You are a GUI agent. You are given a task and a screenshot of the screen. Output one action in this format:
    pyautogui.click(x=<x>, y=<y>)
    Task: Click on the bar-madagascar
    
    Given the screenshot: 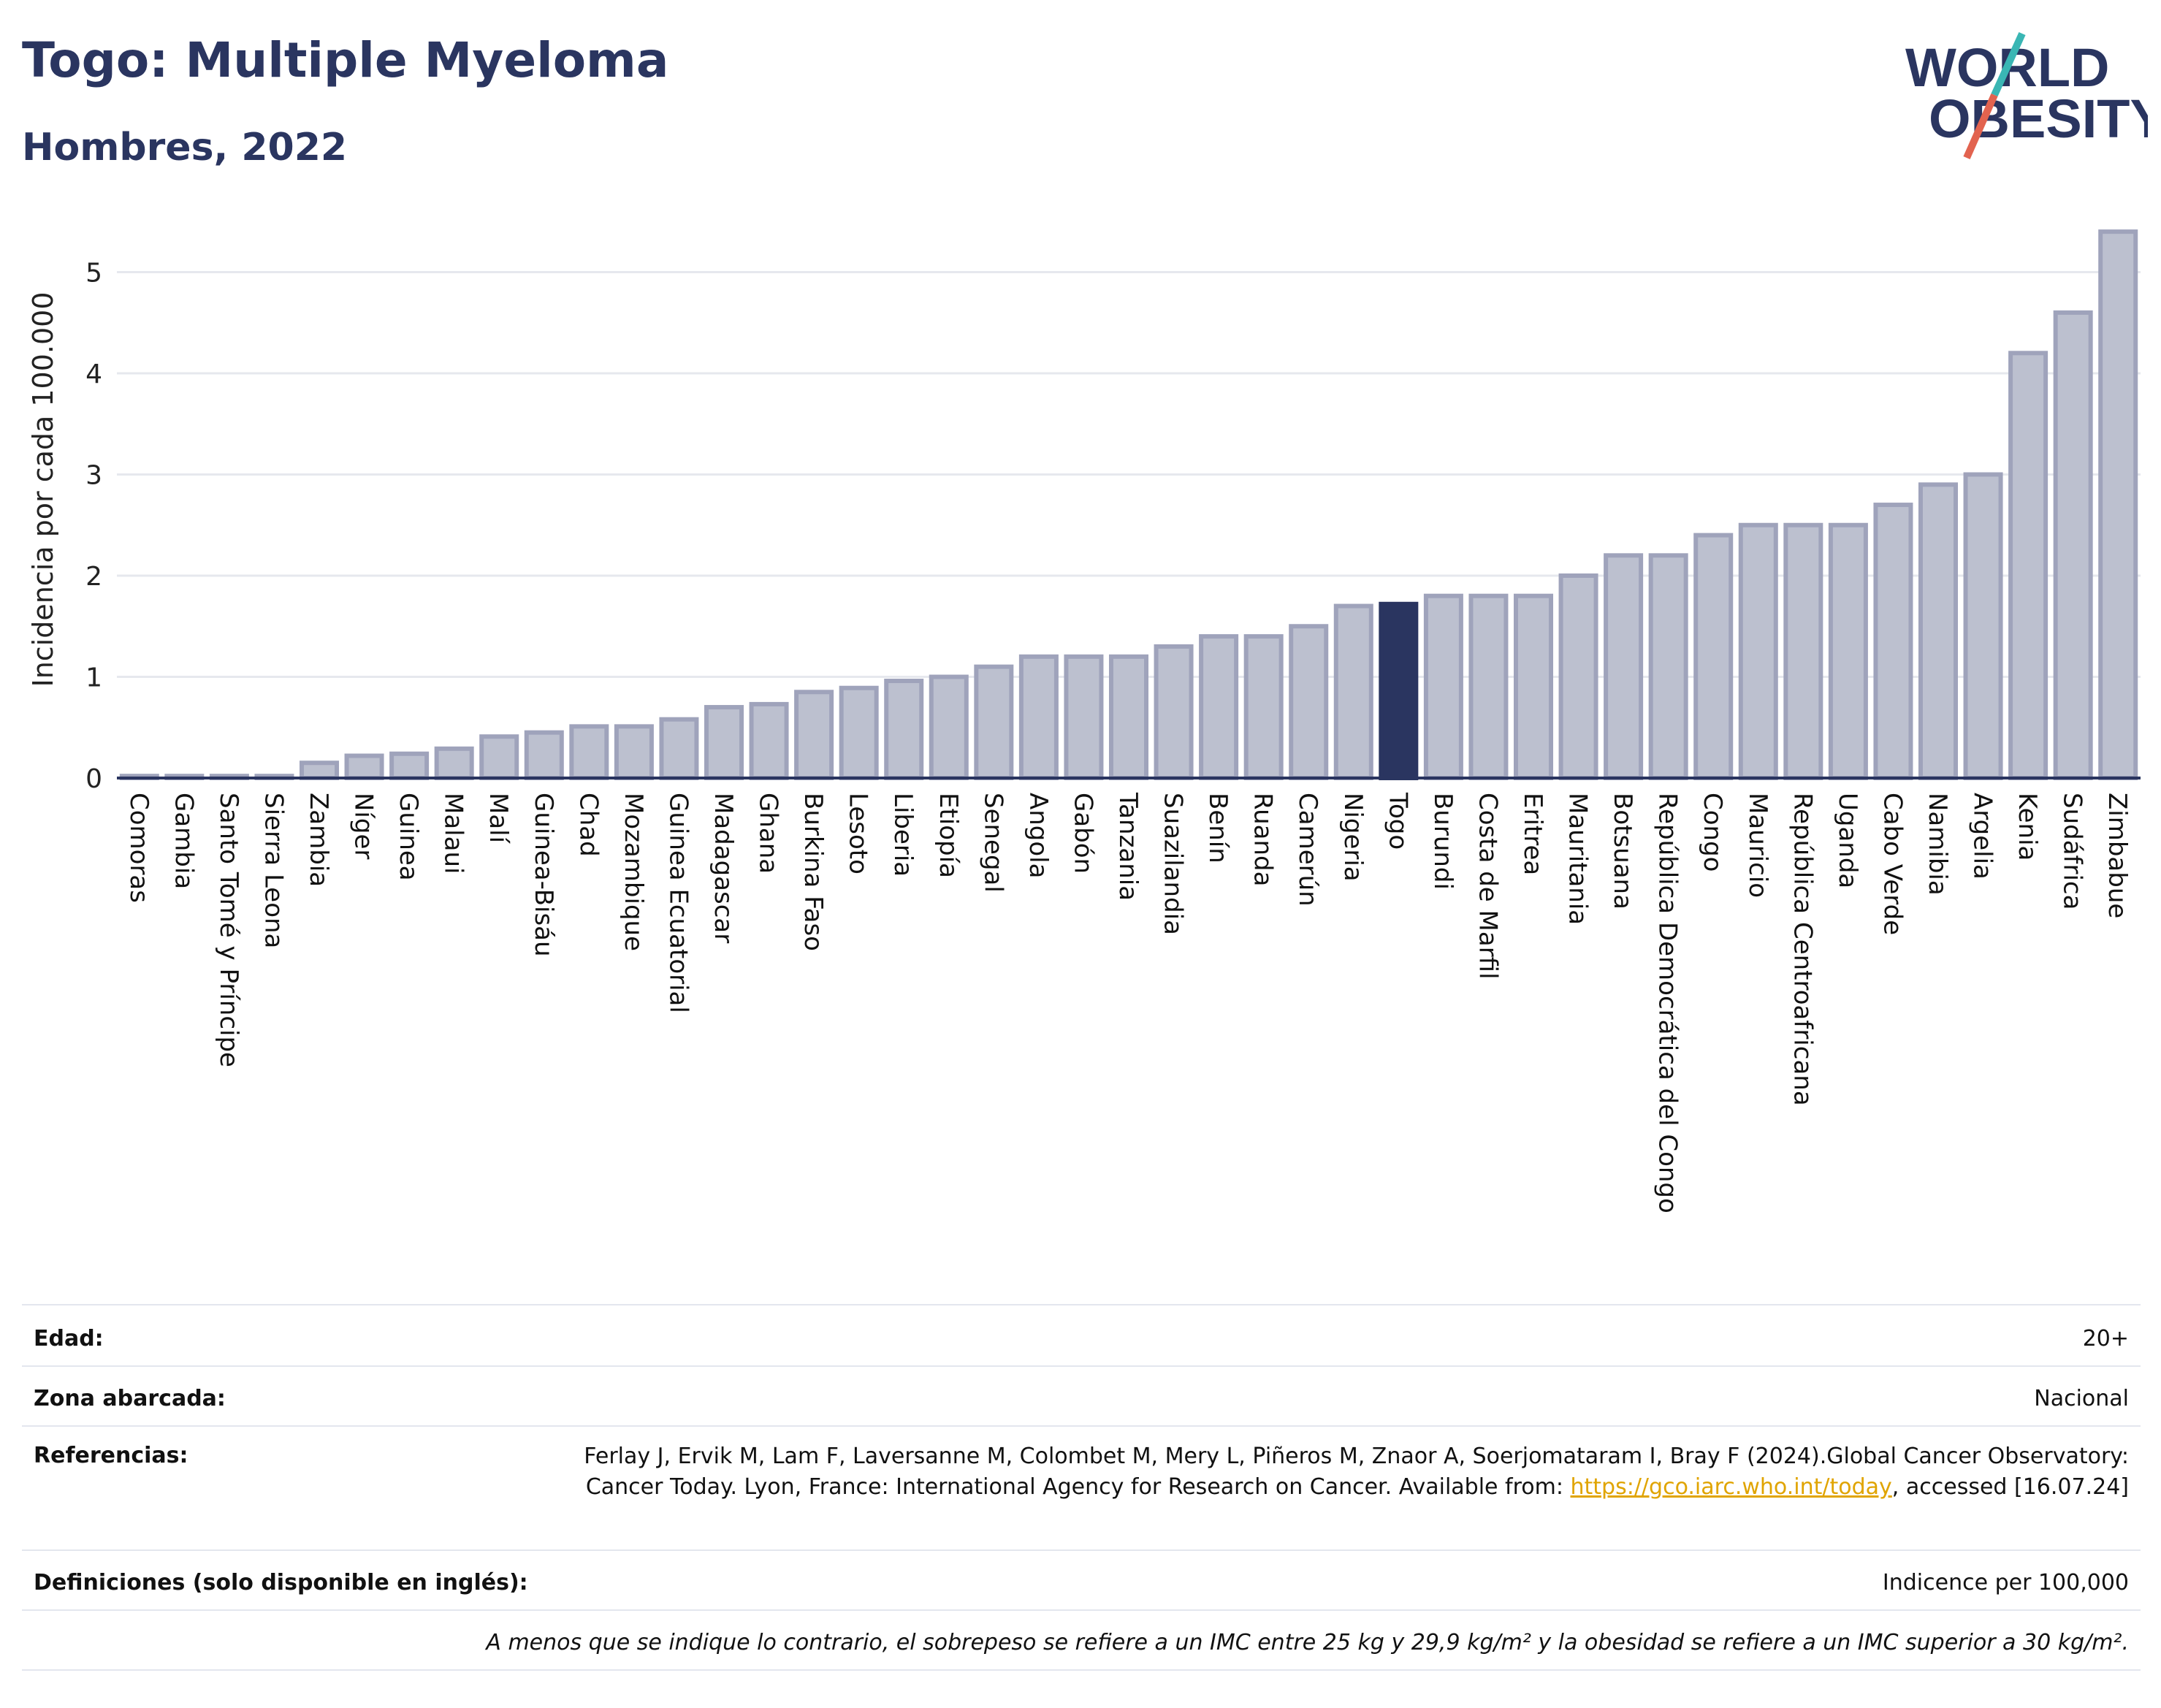 What is the action you would take?
    pyautogui.click(x=724, y=742)
    